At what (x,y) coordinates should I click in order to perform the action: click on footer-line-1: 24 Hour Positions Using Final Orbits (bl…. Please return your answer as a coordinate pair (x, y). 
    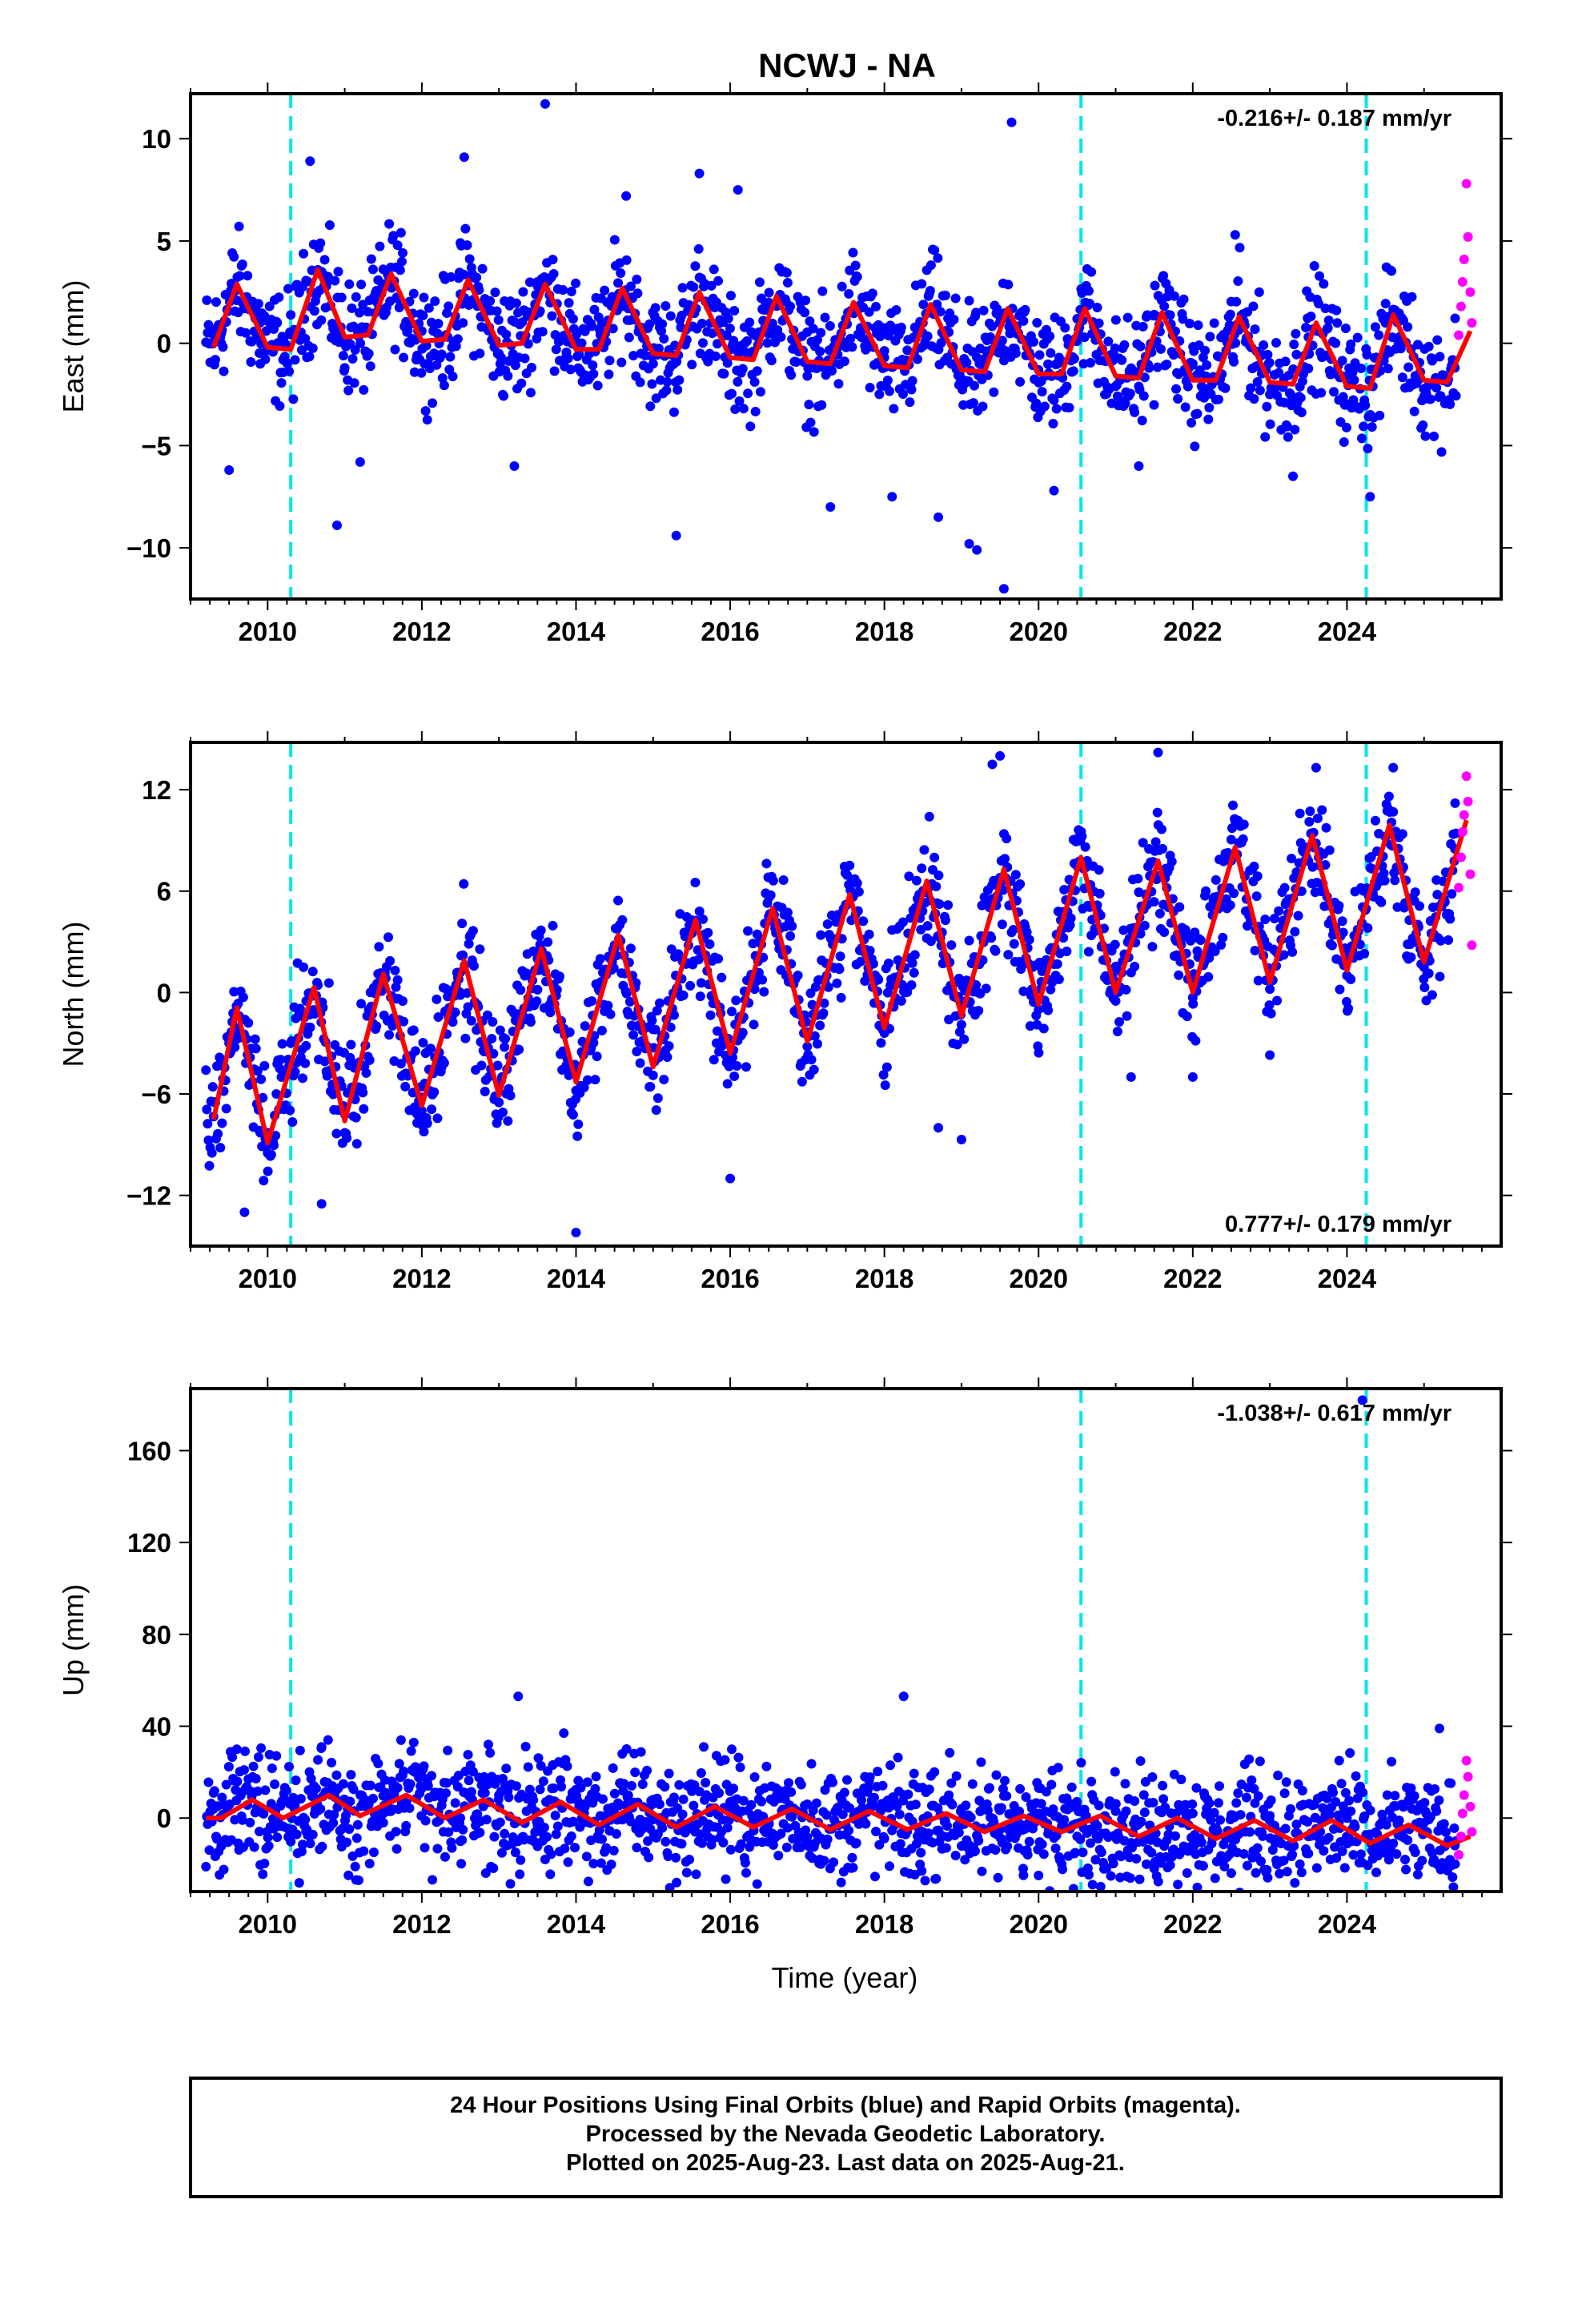
    Looking at the image, I should click on (846, 2105).